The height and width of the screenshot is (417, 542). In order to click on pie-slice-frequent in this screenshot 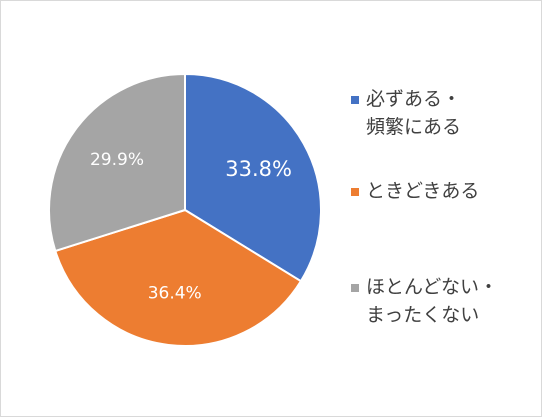, I will do `click(253, 177)`.